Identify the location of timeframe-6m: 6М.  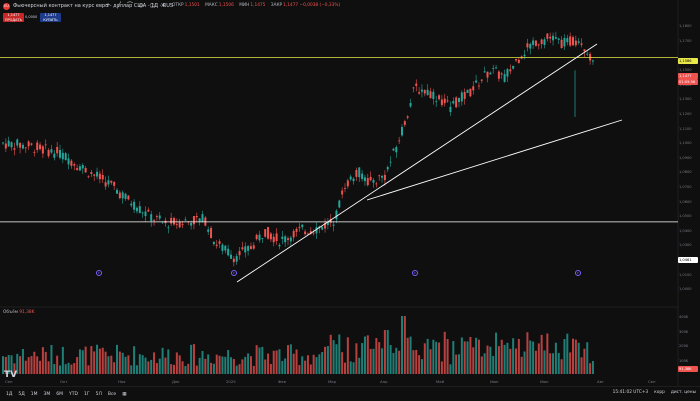
(60, 394).